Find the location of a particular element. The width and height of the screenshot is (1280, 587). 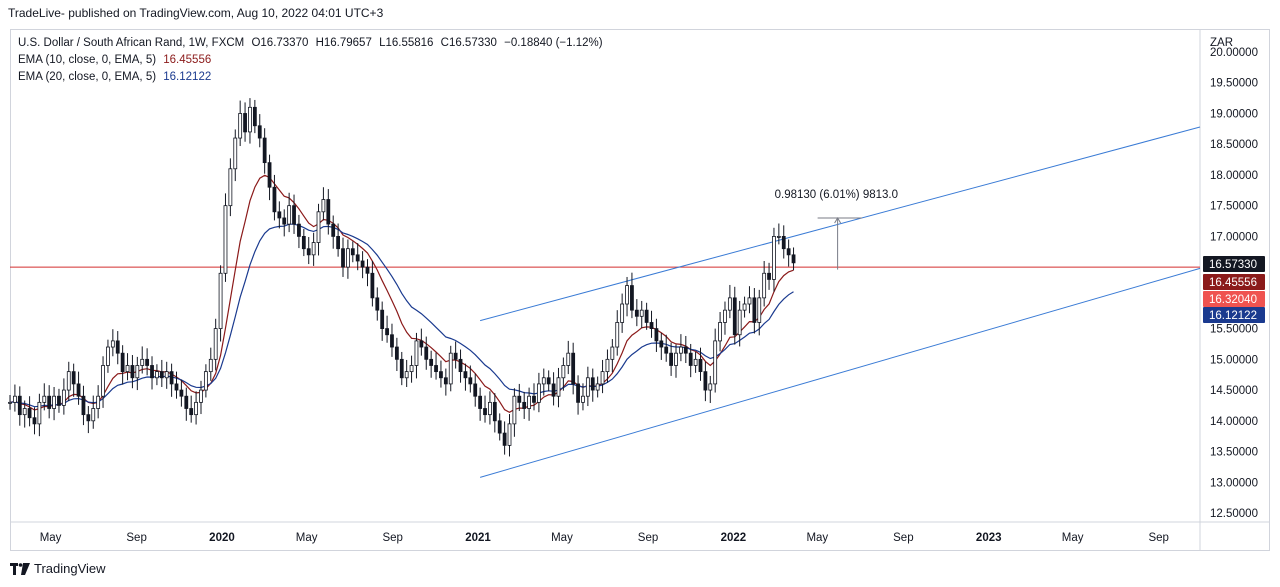

tradingview-logo-icon is located at coordinates (20, 568).